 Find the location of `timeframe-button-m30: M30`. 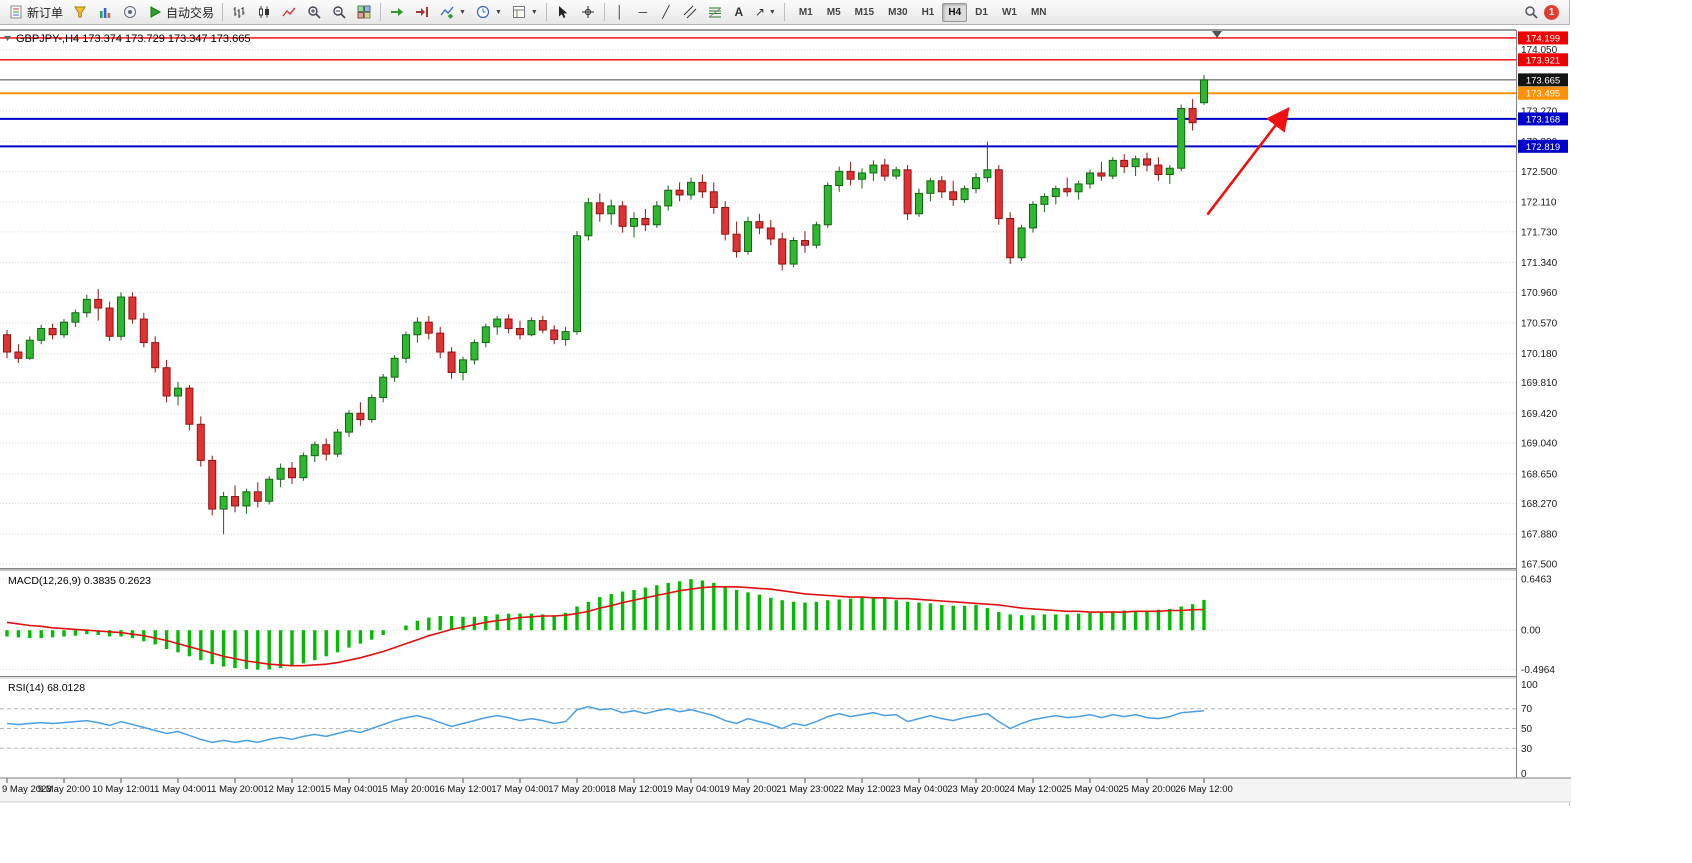

timeframe-button-m30: M30 is located at coordinates (898, 12).